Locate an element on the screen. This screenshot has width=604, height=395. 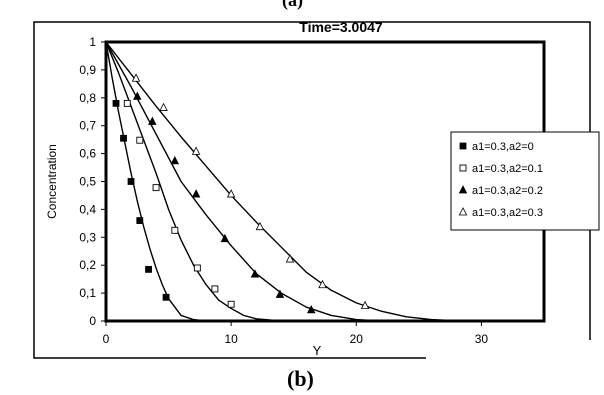
x-axis-label: Y is located at coordinates (317, 350).